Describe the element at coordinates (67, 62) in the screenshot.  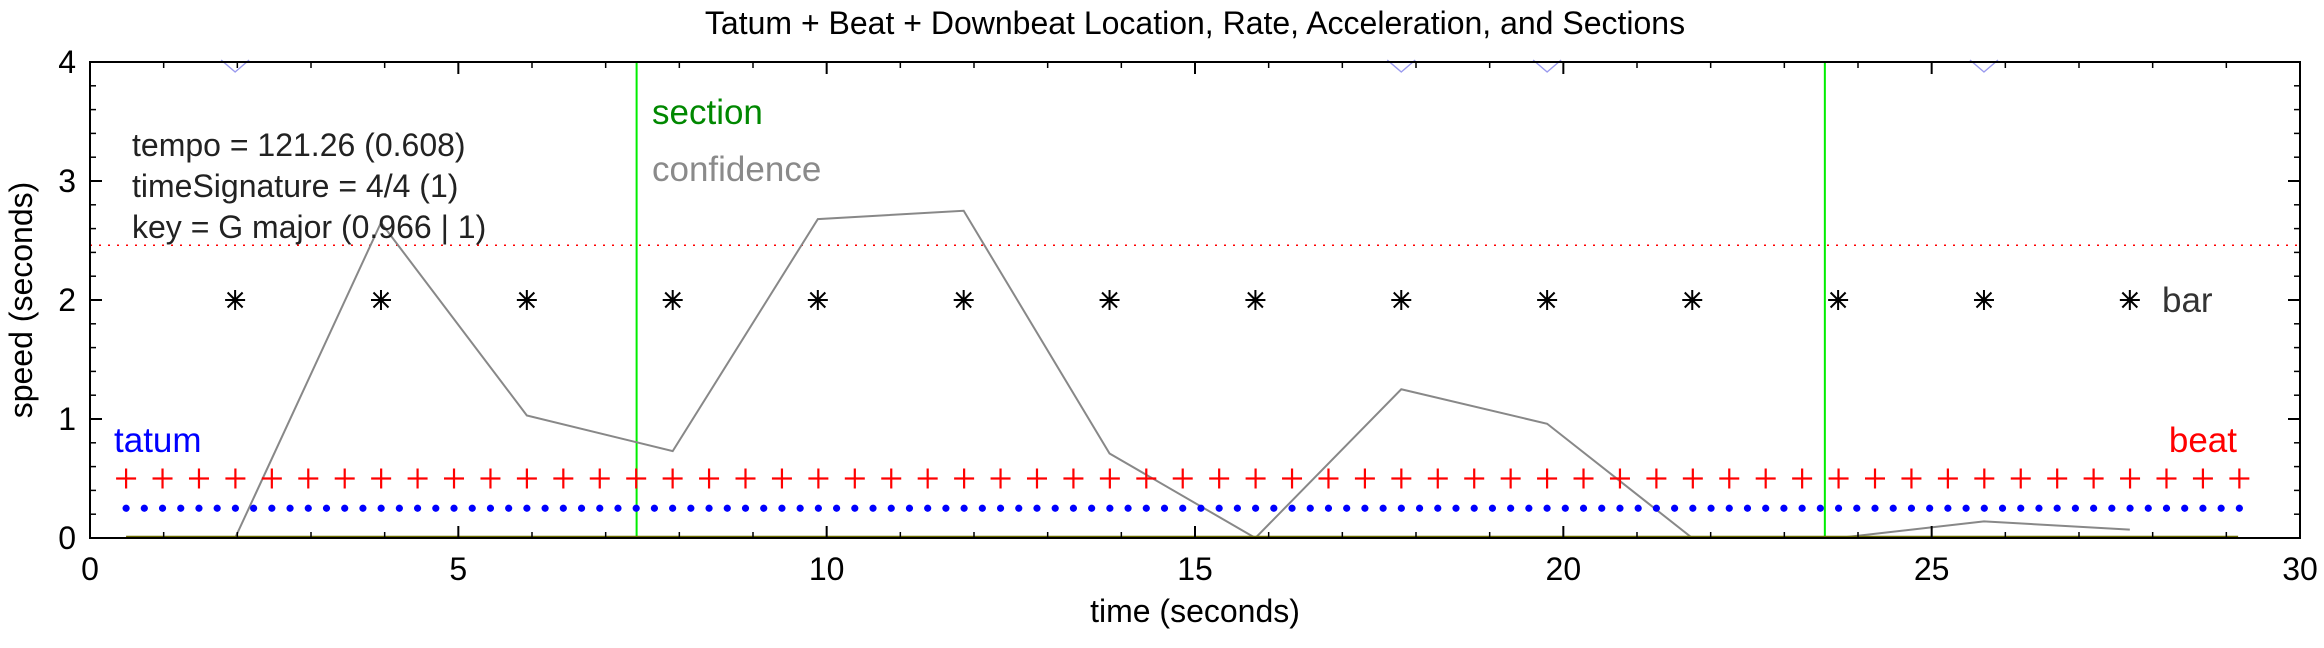
I see `y-tick-label-4: 4` at that location.